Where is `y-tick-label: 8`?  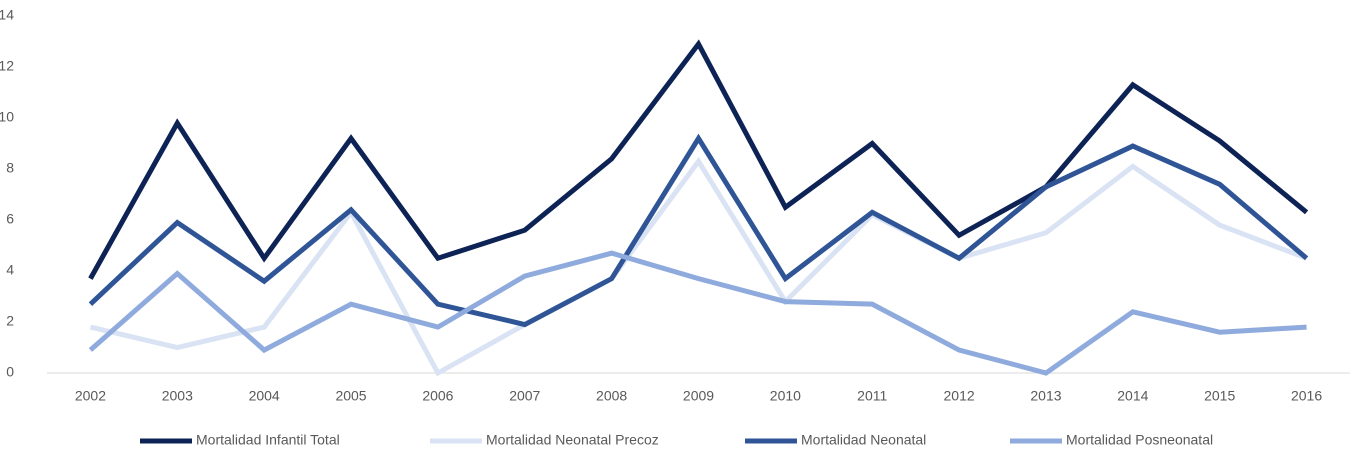
y-tick-label: 8 is located at coordinates (10, 168).